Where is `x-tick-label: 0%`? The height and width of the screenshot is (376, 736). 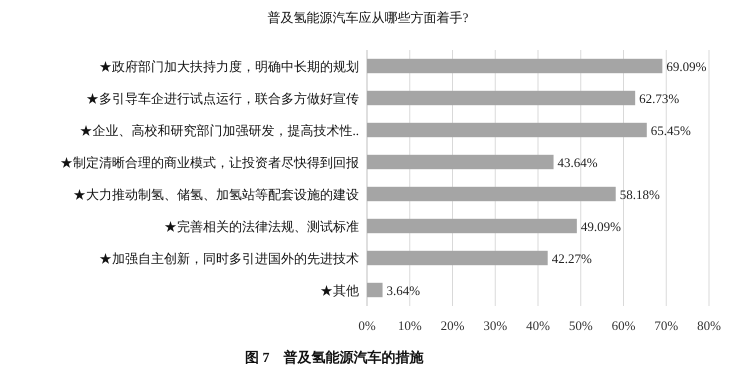
x-tick-label: 0% is located at coordinates (367, 325).